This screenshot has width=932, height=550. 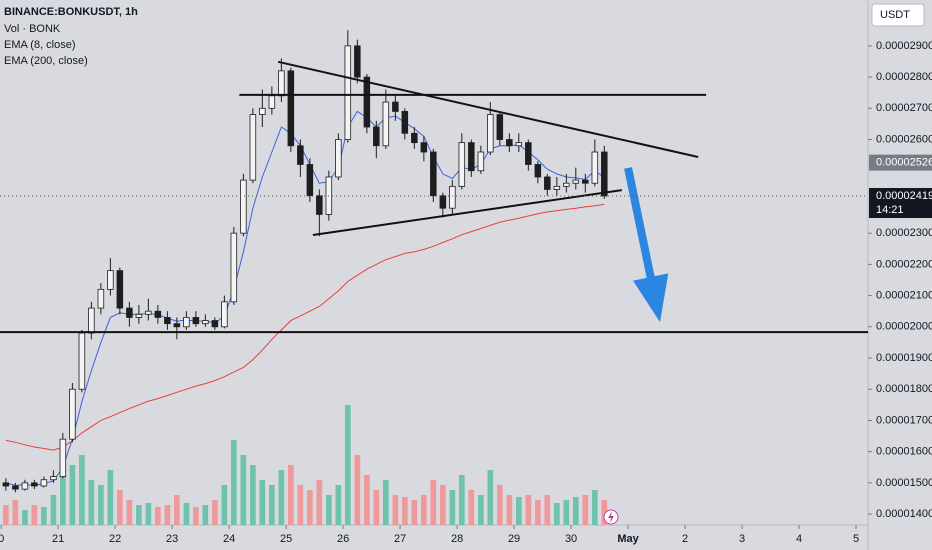 What do you see at coordinates (32, 29) in the screenshot?
I see `indicator-label: Vol · BONK` at bounding box center [32, 29].